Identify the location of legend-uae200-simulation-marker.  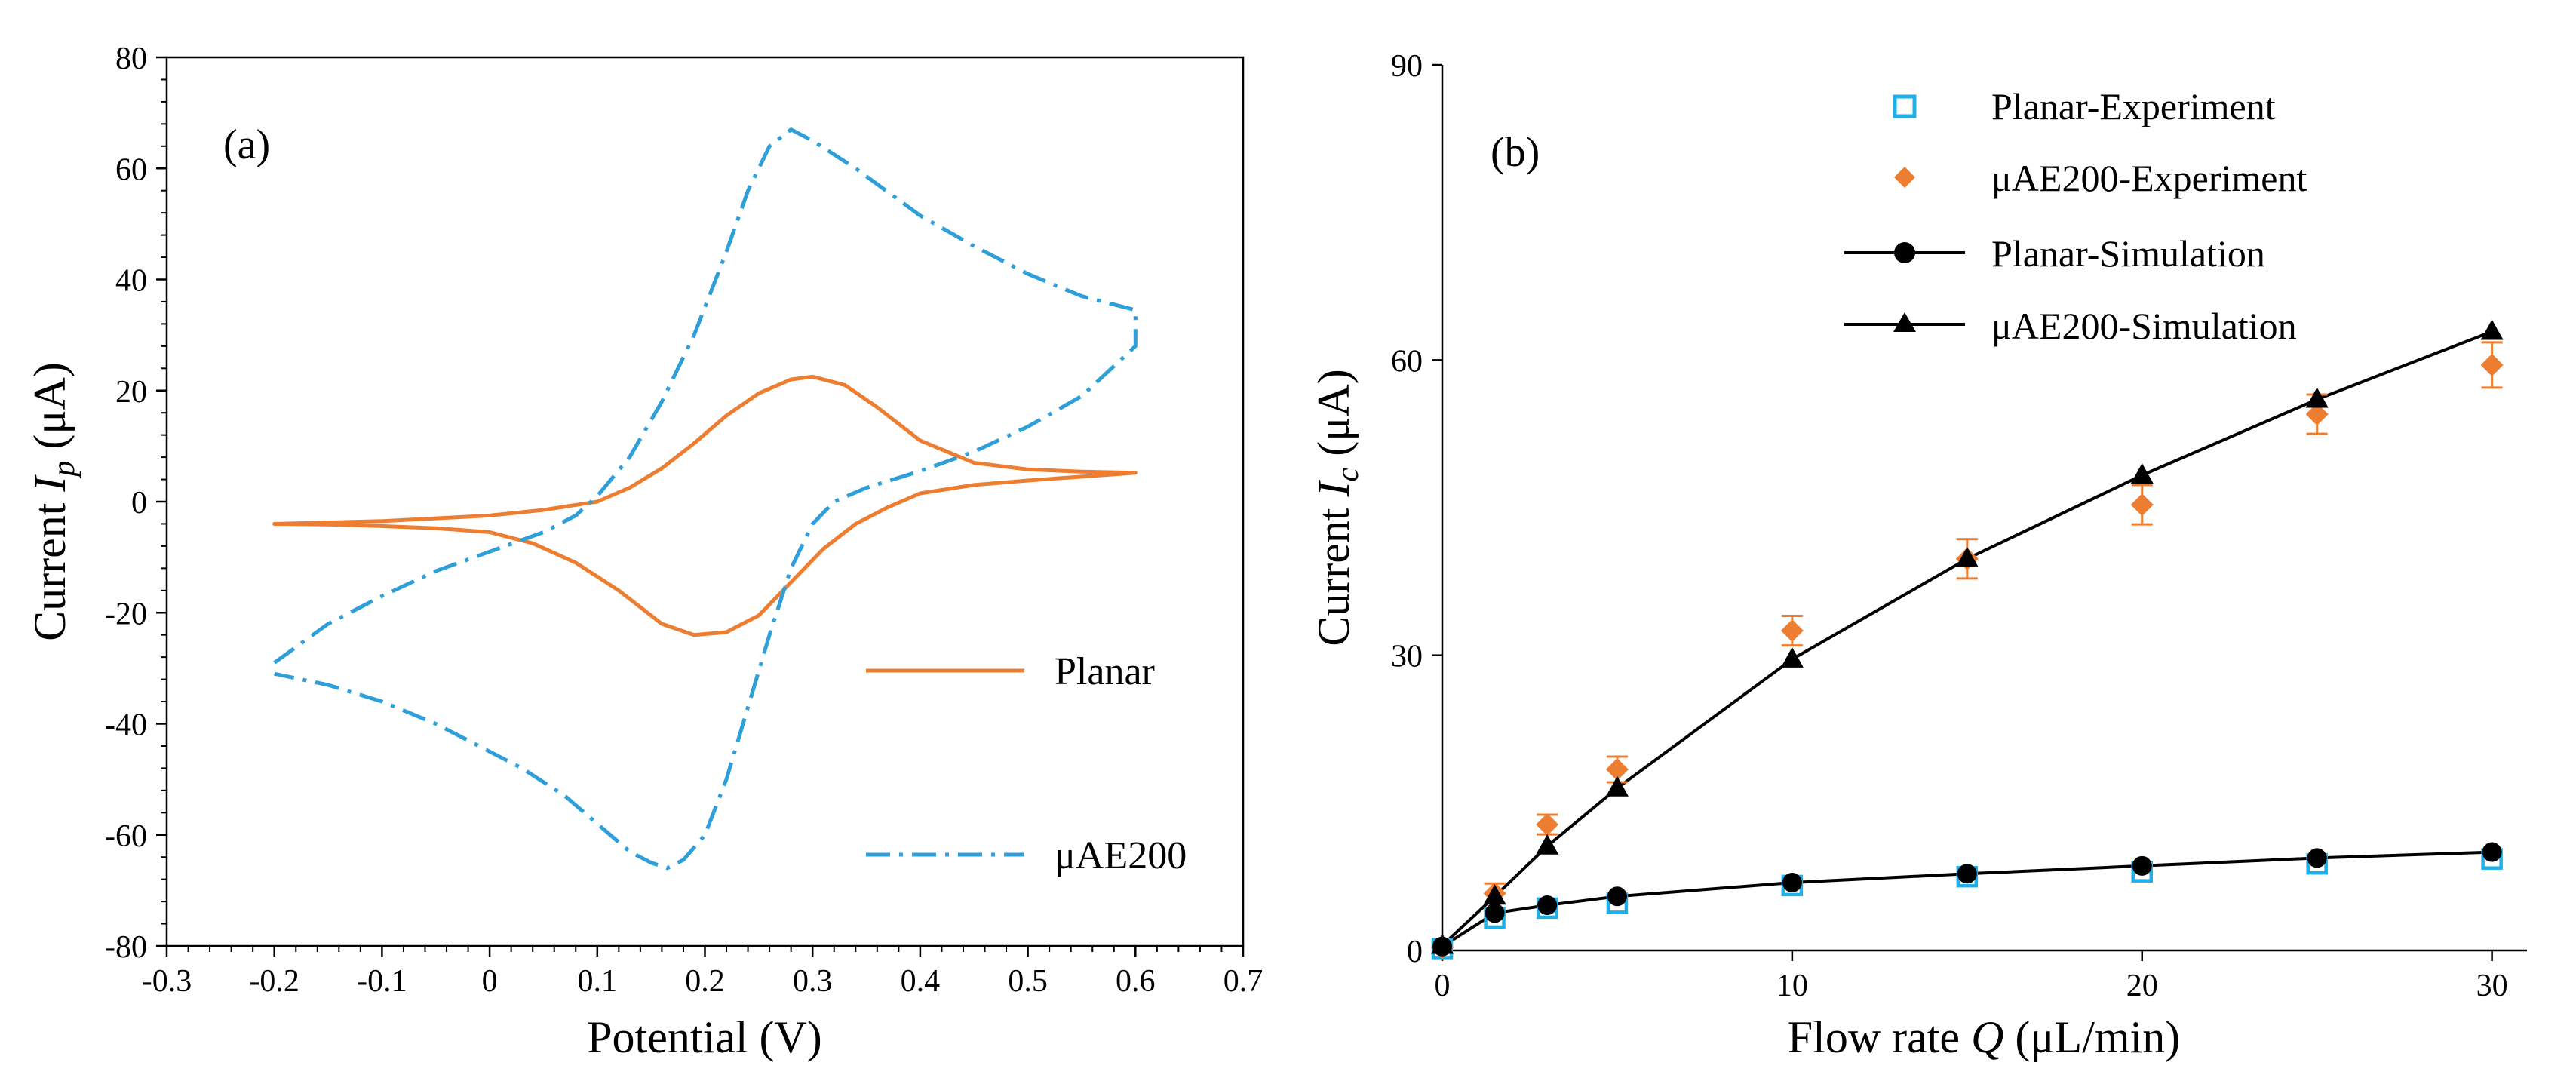
(1904, 322).